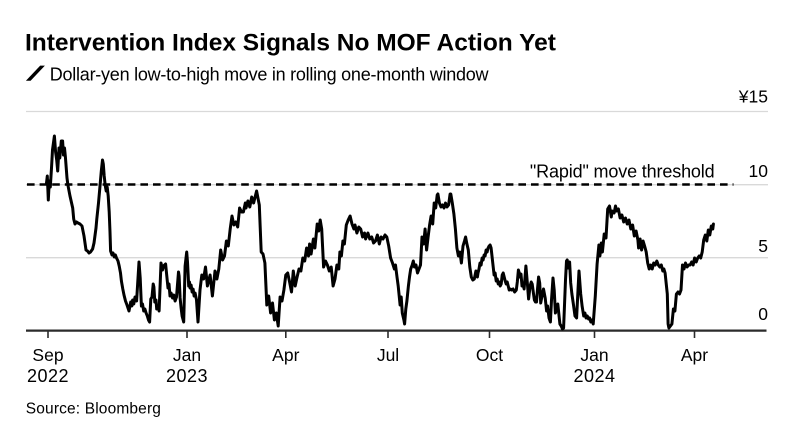  What do you see at coordinates (489, 355) in the screenshot?
I see `svg-text: Oct` at bounding box center [489, 355].